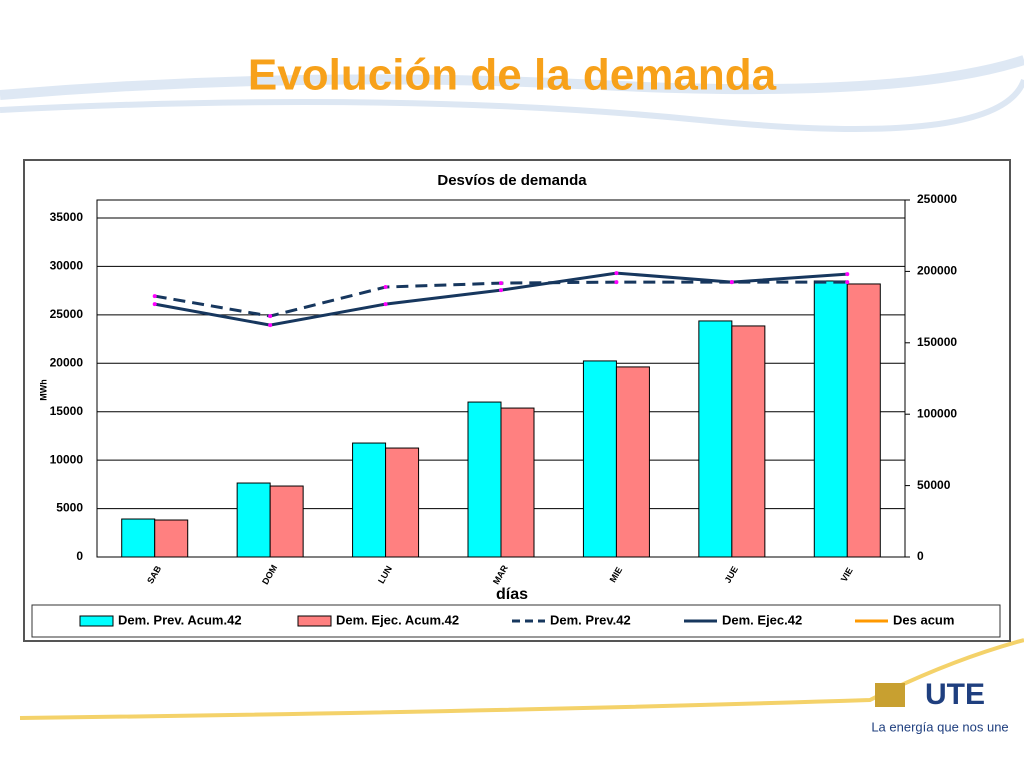 Image resolution: width=1024 pixels, height=773 pixels. Describe the element at coordinates (590, 619) in the screenshot. I see `legend-label: Dem. Prev.42` at that location.